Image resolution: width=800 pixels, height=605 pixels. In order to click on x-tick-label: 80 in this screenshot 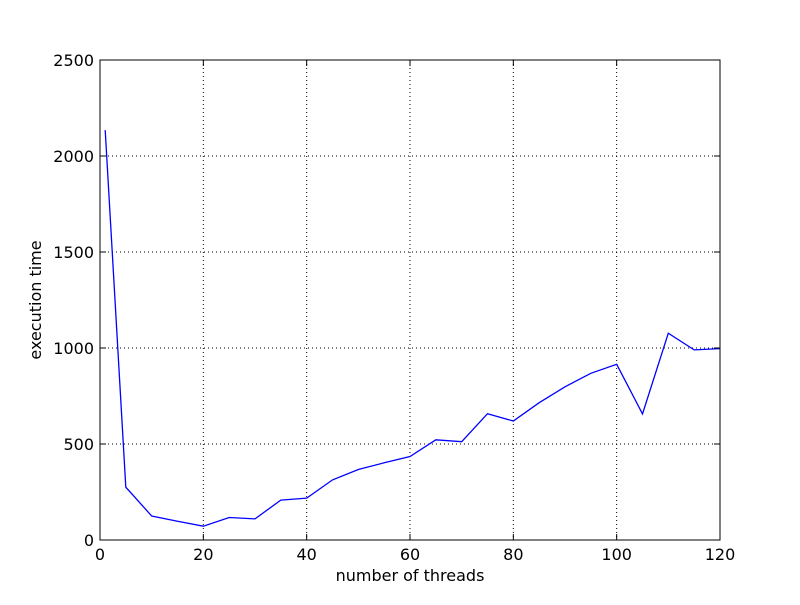, I will do `click(513, 554)`.